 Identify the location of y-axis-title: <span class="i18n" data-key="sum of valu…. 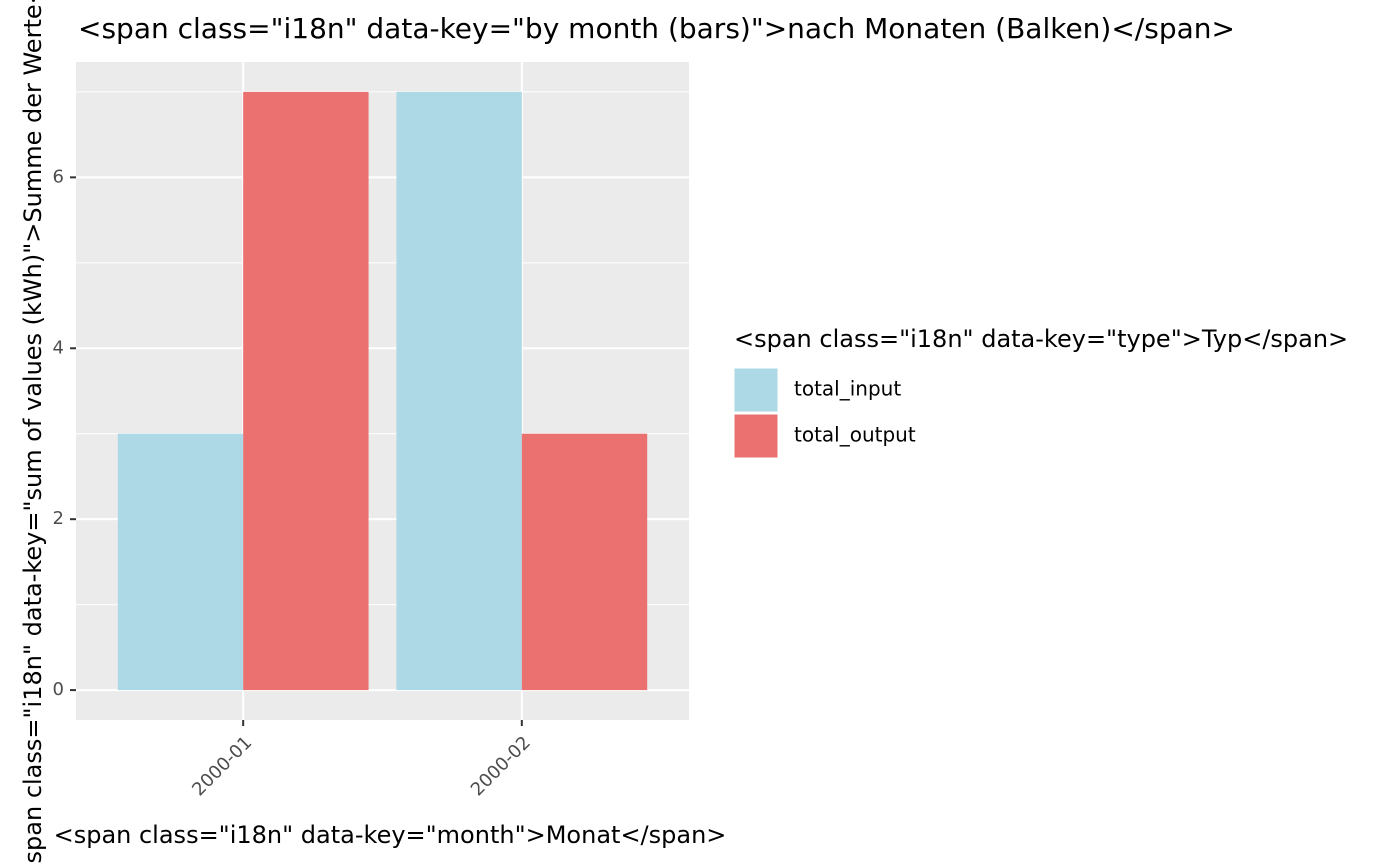
(33, 433).